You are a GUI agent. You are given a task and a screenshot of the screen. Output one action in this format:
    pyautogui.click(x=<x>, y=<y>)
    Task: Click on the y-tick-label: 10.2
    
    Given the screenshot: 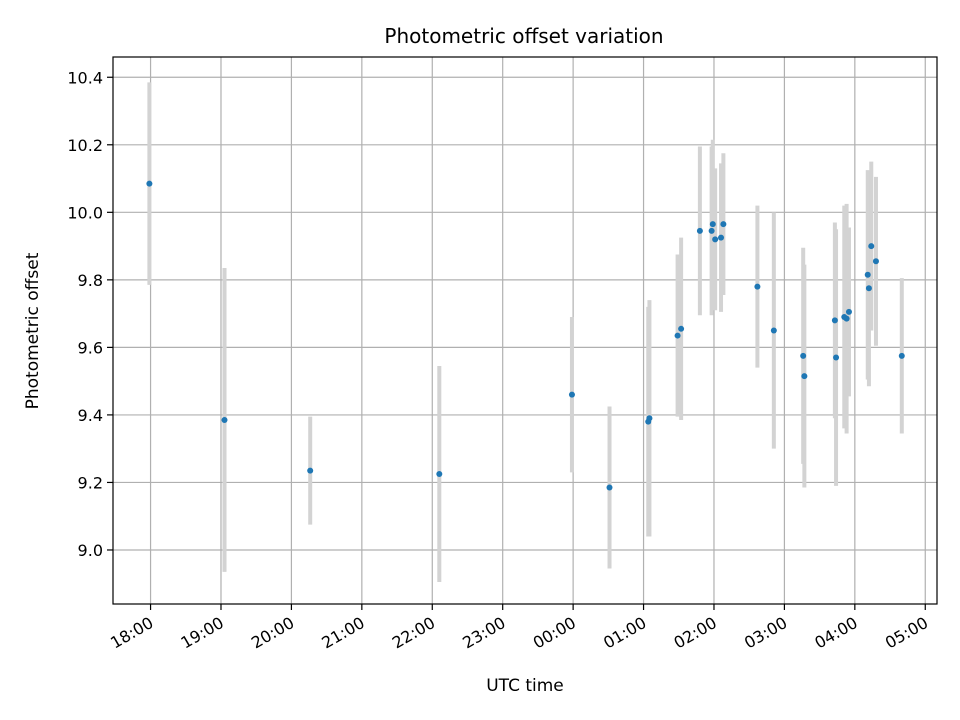 What is the action you would take?
    pyautogui.click(x=85, y=145)
    